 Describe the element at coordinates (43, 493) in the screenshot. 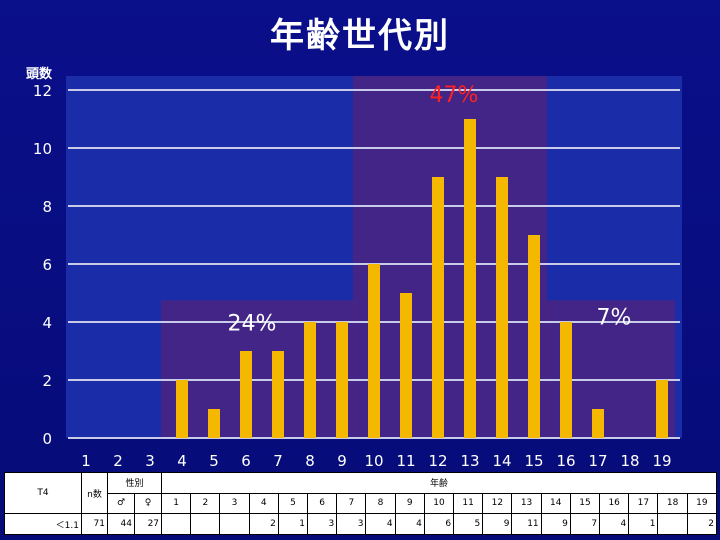

I see `group-label-cell: T4` at that location.